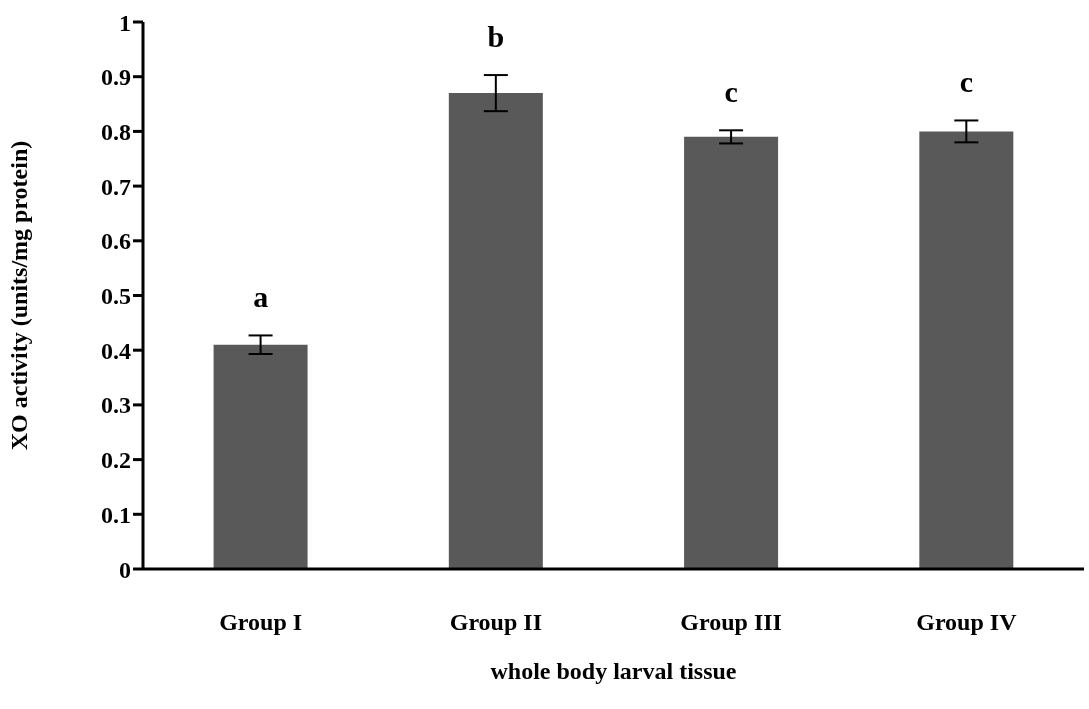  Describe the element at coordinates (116, 131) in the screenshot. I see `y-tick-label: 0.8` at that location.